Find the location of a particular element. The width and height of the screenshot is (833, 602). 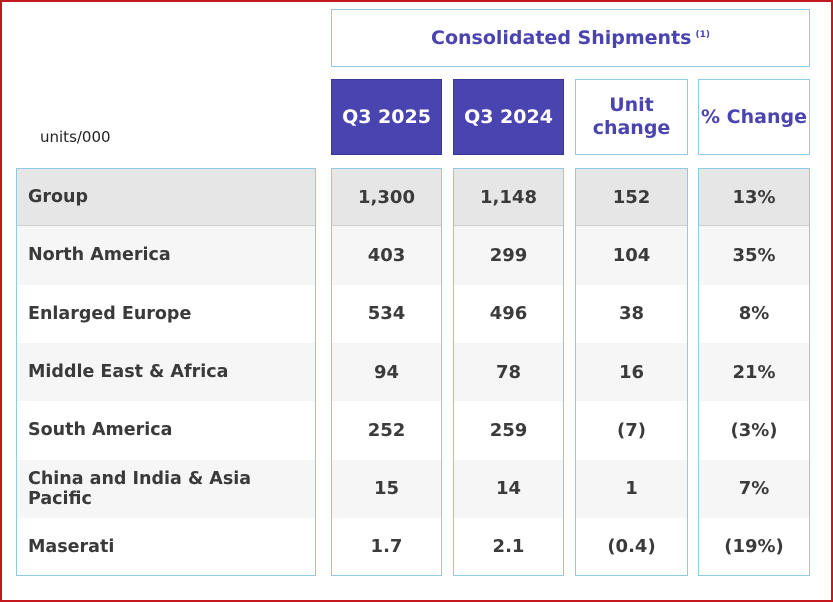

cell-q3-2025: 534 is located at coordinates (386, 314).